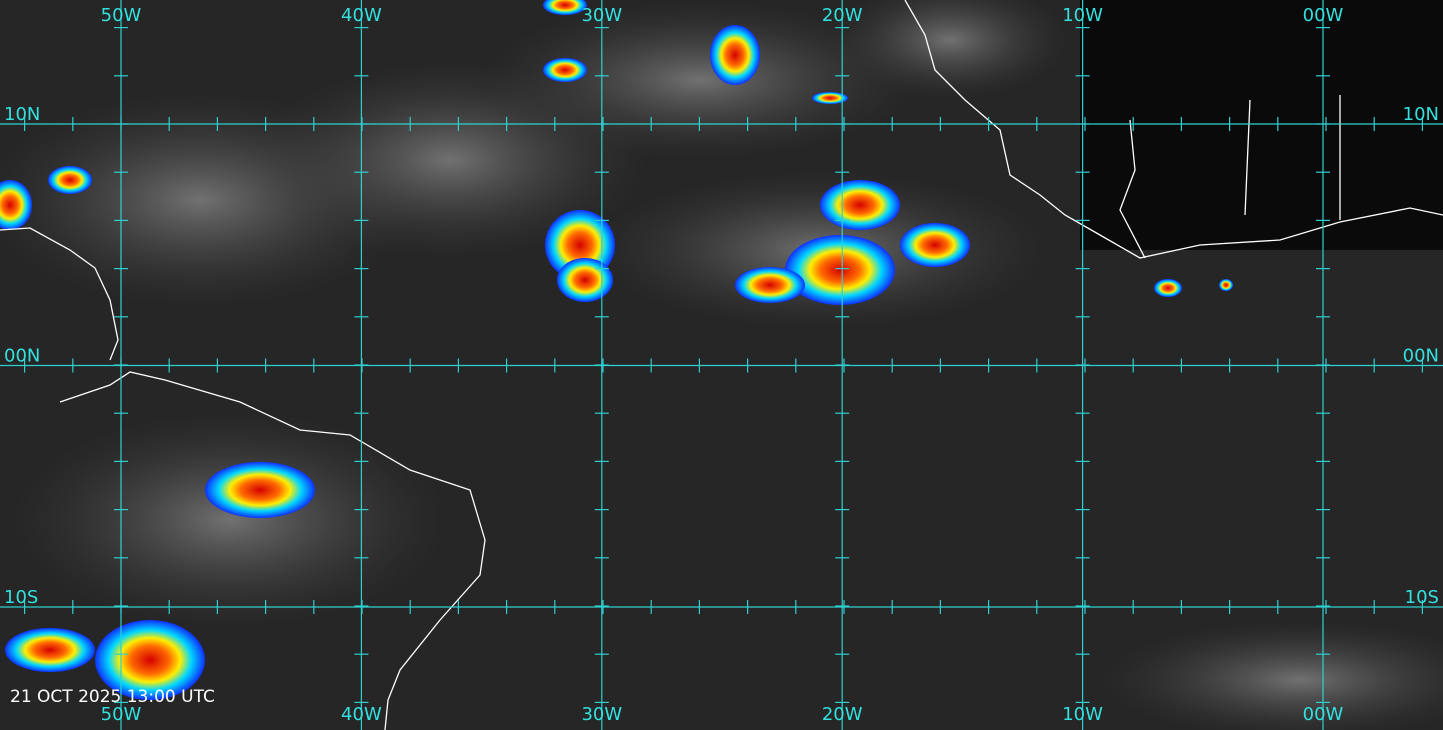 The width and height of the screenshot is (1443, 730). What do you see at coordinates (112, 697) in the screenshot?
I see `timestamp: 21 OCT 2025 13:00 UTC` at bounding box center [112, 697].